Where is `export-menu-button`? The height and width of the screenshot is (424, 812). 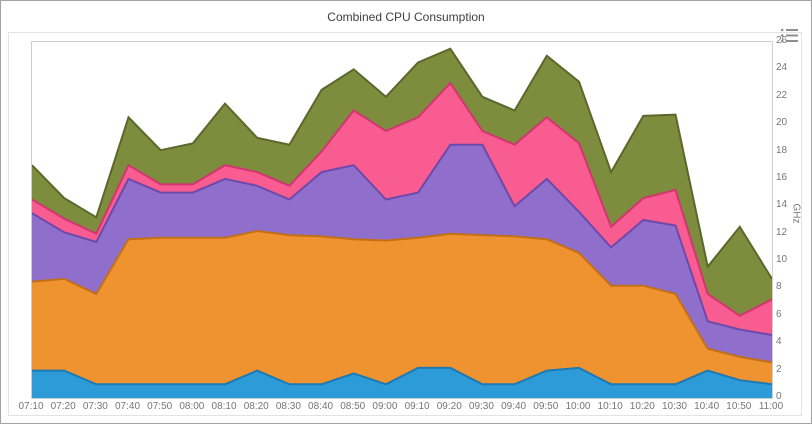 export-menu-button is located at coordinates (790, 35).